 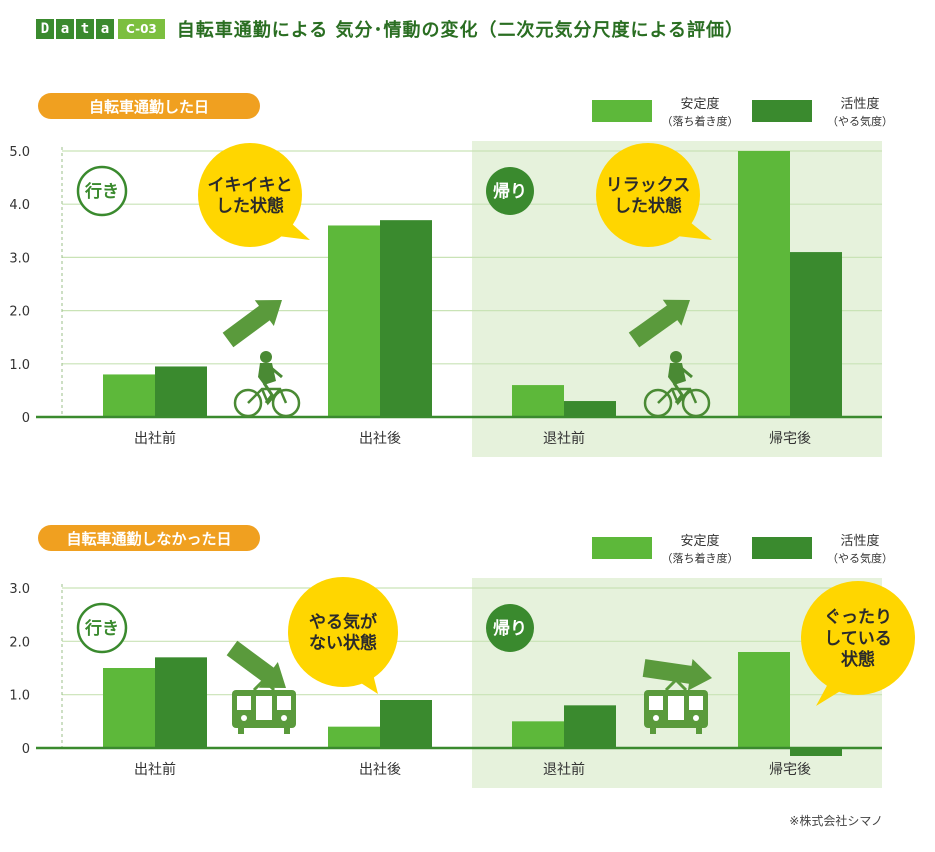 I want to click on data-badge: D a t a, so click(x=76, y=29).